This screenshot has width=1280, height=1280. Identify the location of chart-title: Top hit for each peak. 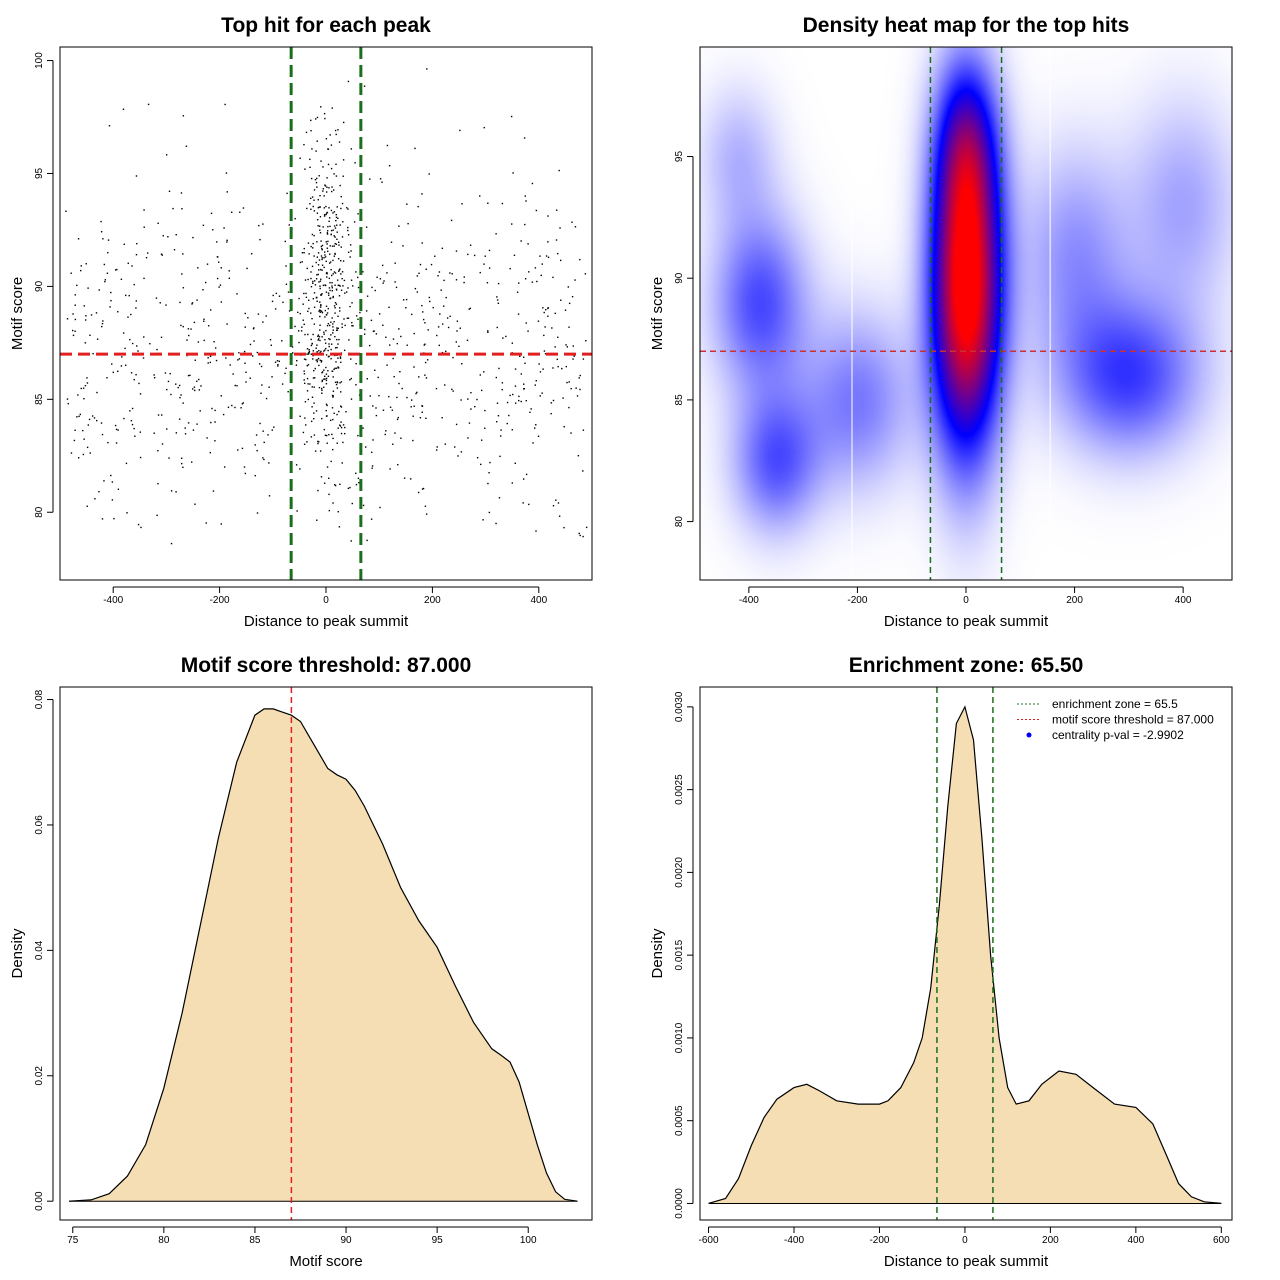
(326, 25).